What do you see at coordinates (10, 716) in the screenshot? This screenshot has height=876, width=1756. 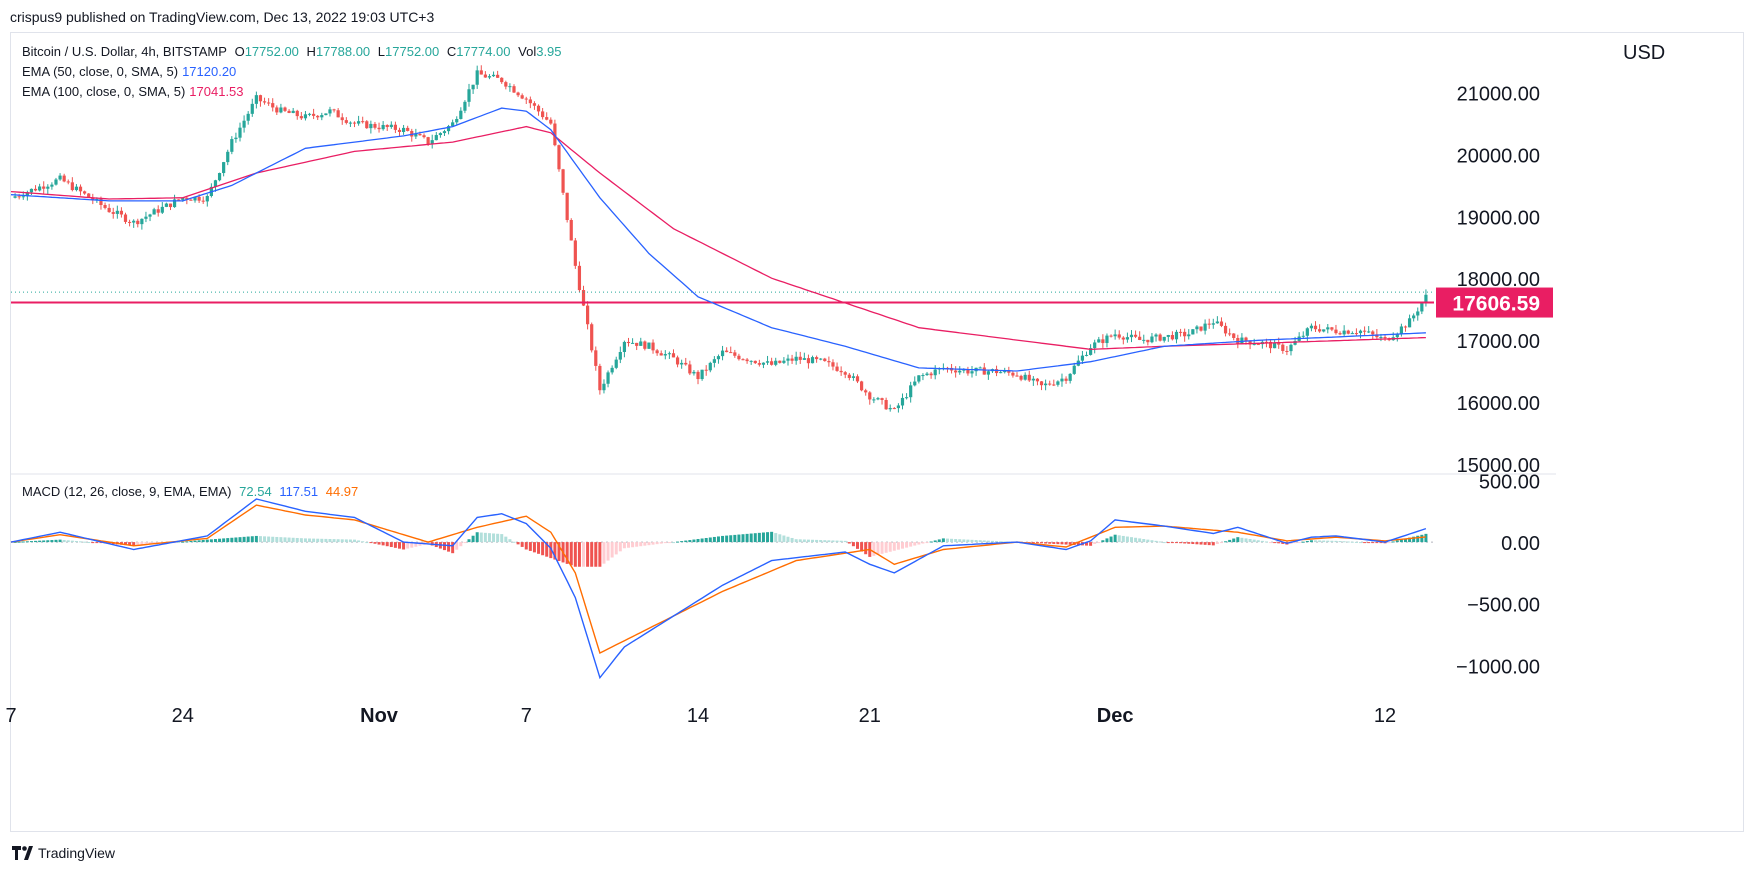 I see `time-tick-label: 7` at bounding box center [10, 716].